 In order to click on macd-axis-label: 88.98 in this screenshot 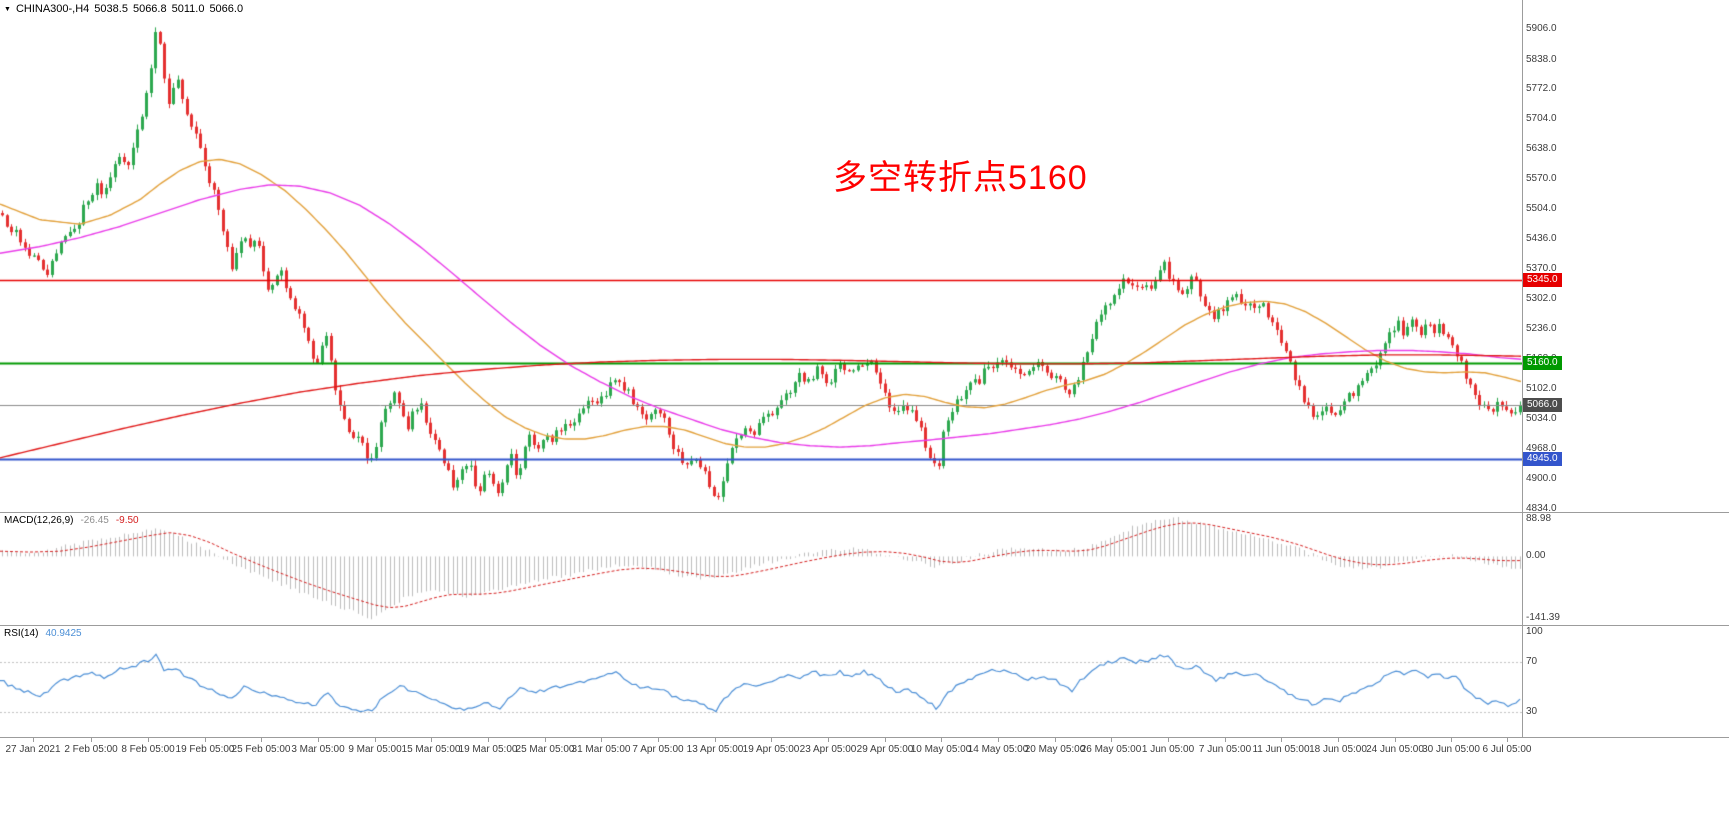, I will do `click(1539, 518)`.